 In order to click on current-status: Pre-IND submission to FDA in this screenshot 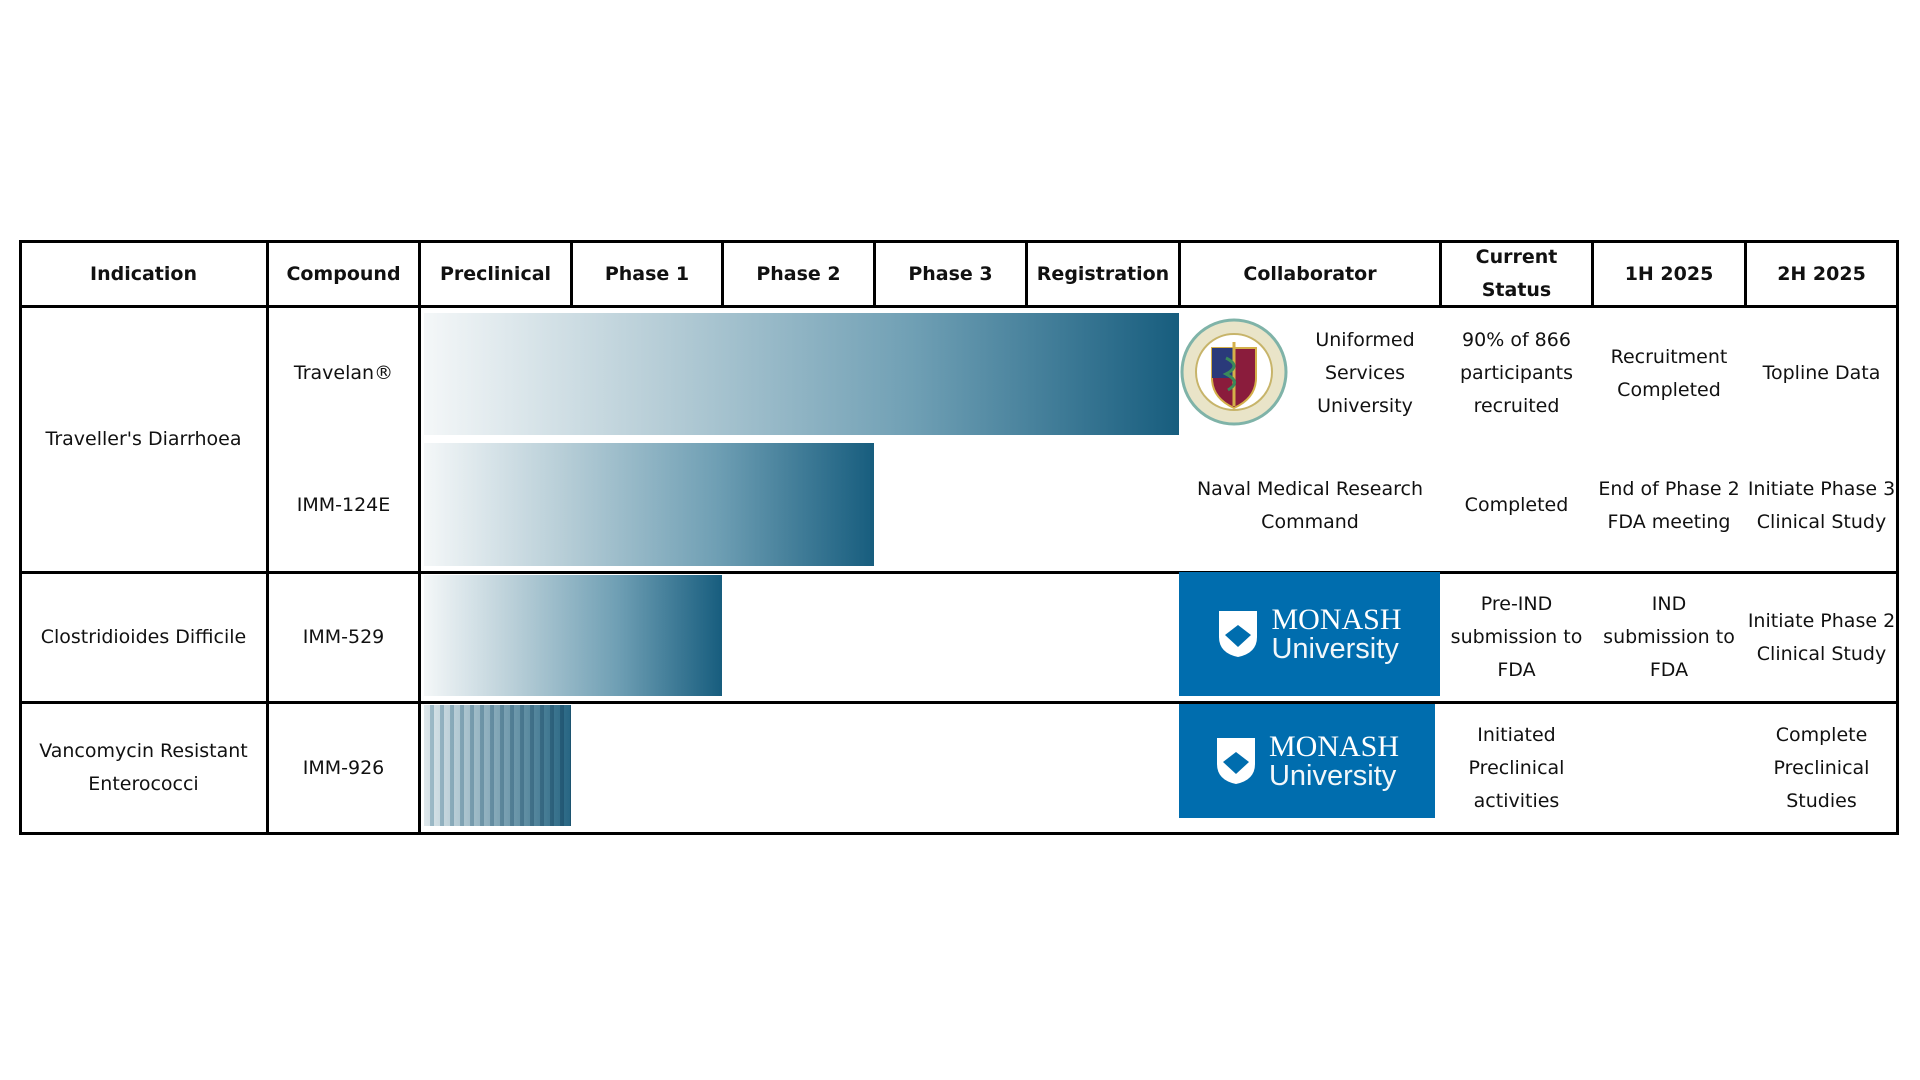, I will do `click(1516, 637)`.